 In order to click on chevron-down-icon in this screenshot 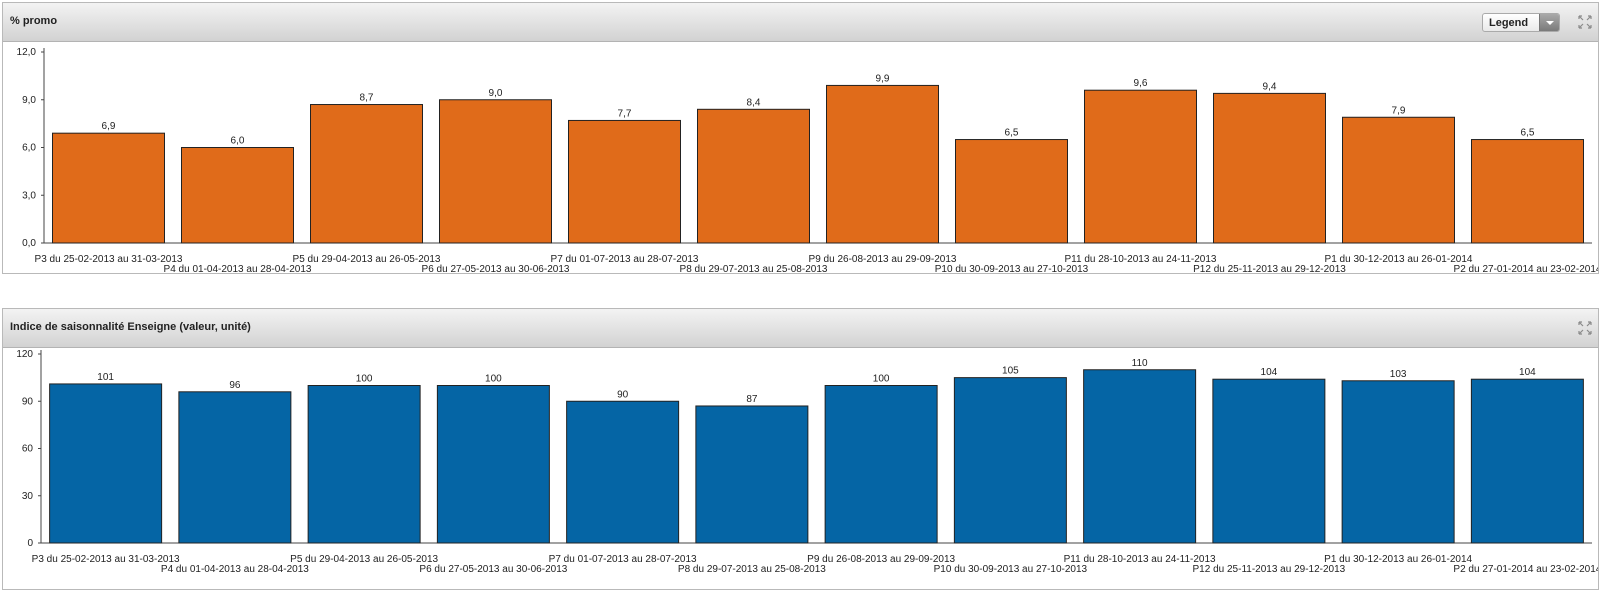, I will do `click(1549, 22)`.